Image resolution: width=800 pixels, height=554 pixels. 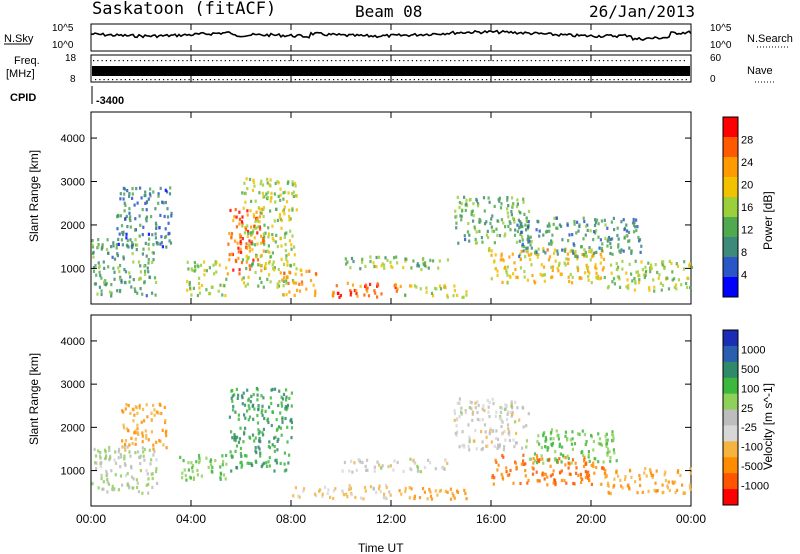 What do you see at coordinates (73, 79) in the screenshot?
I see `freq-tick-bottom: 8` at bounding box center [73, 79].